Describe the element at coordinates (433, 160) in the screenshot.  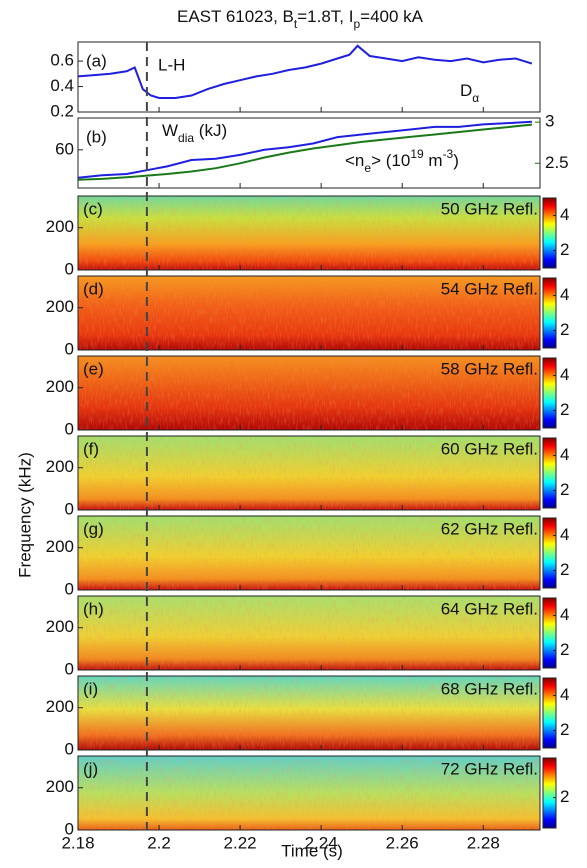
I see `text-part: m` at that location.